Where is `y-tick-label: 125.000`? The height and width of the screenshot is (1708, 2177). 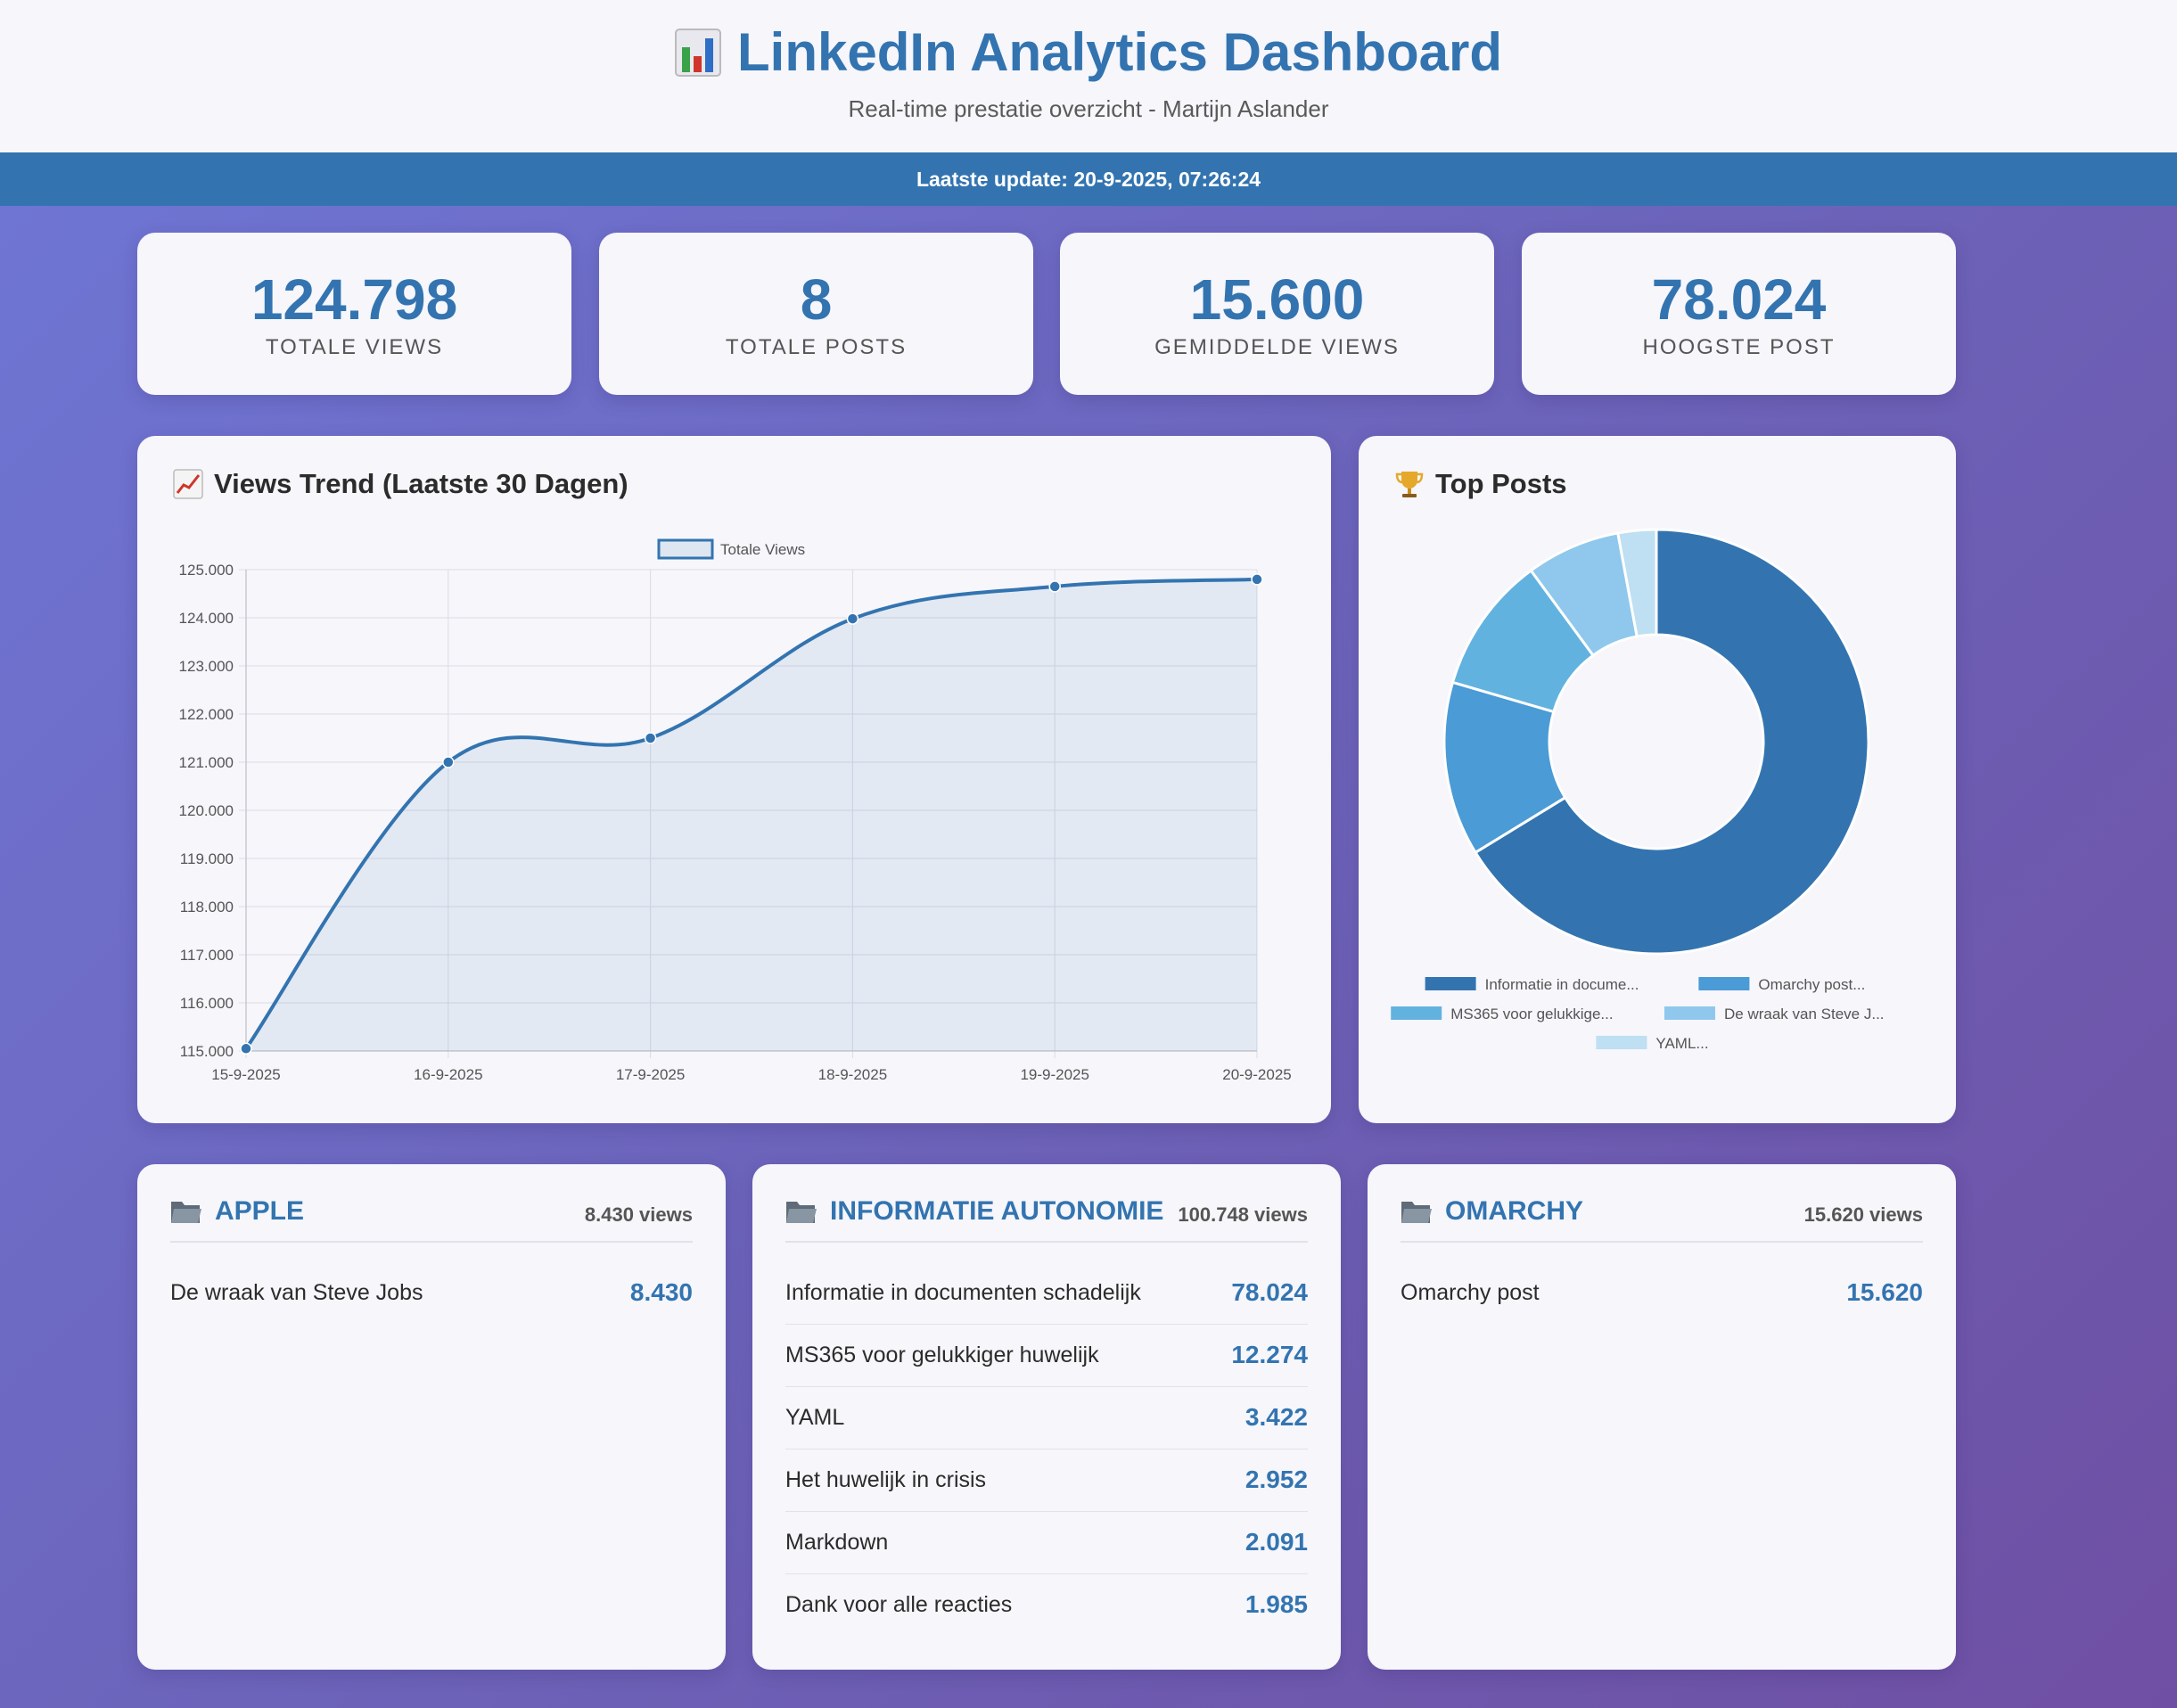 y-tick-label: 125.000 is located at coordinates (206, 570).